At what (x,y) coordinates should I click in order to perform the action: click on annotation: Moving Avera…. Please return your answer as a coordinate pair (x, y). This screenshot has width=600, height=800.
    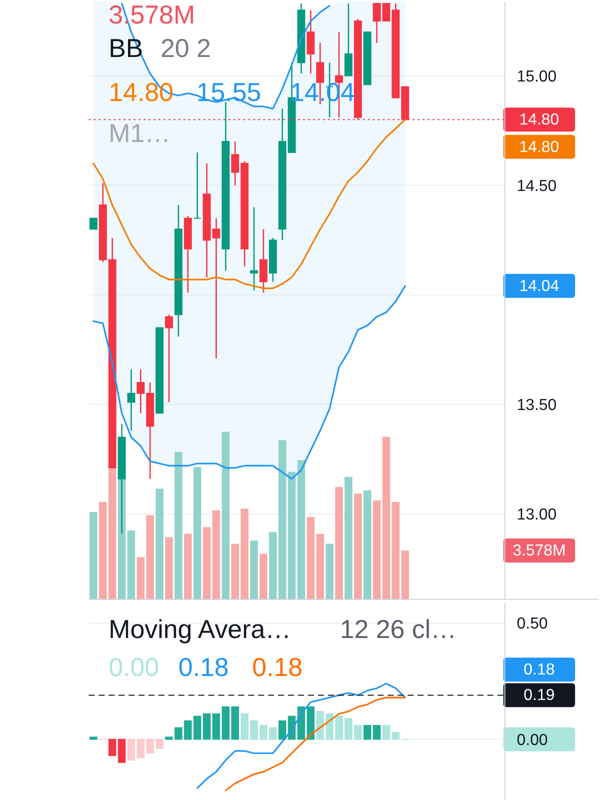
    Looking at the image, I should click on (200, 630).